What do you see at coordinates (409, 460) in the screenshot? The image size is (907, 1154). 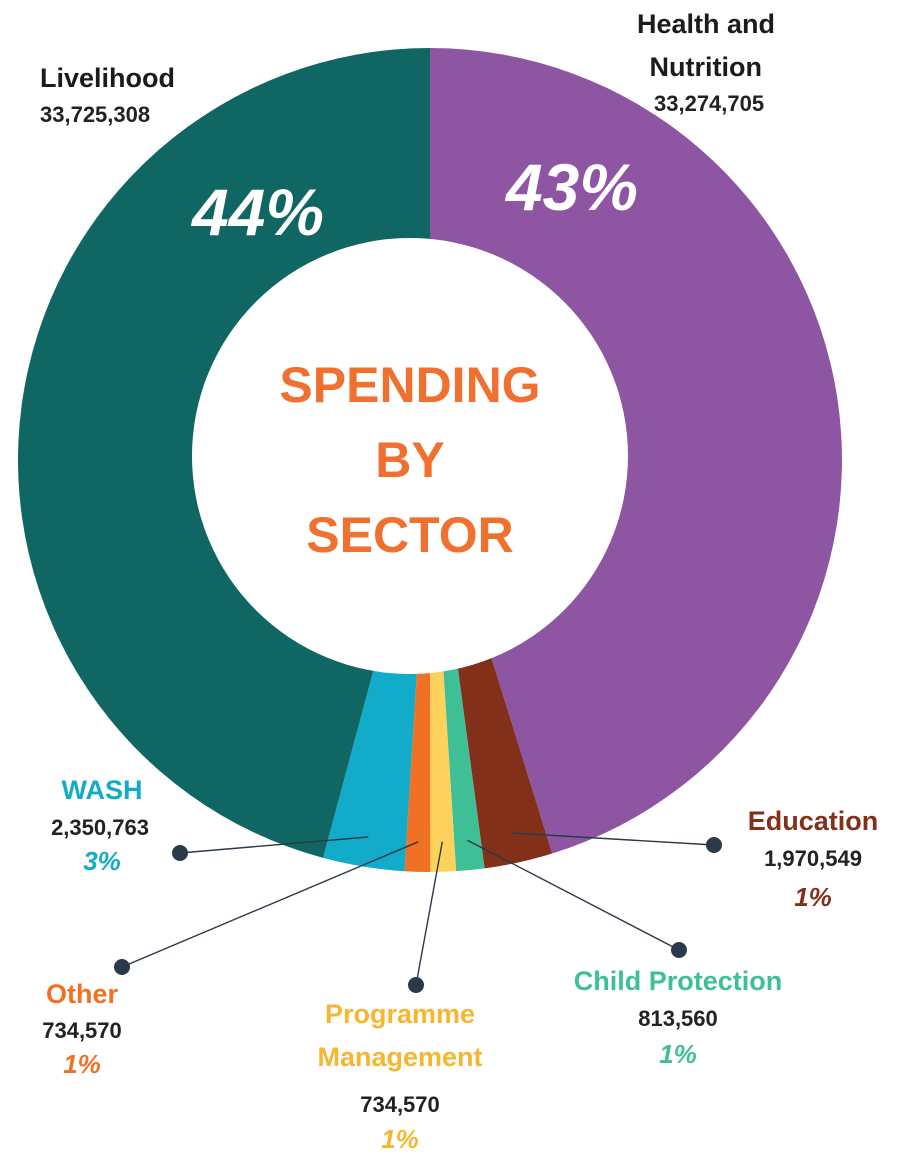 I see `center-title-line-2: BY` at bounding box center [409, 460].